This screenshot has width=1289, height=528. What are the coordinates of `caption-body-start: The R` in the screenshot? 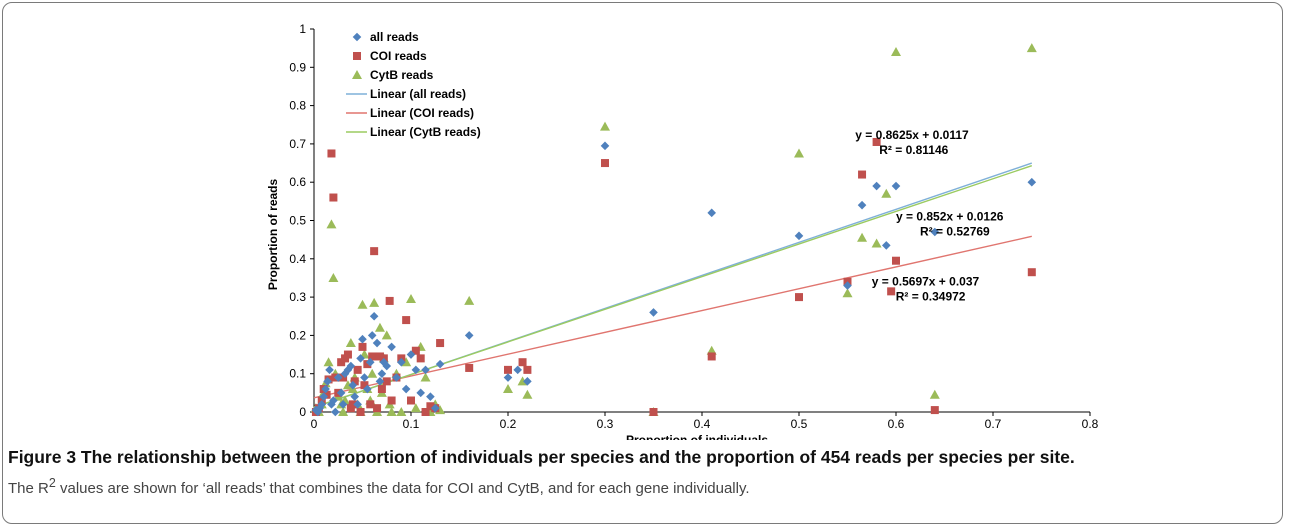 It's located at (28, 488).